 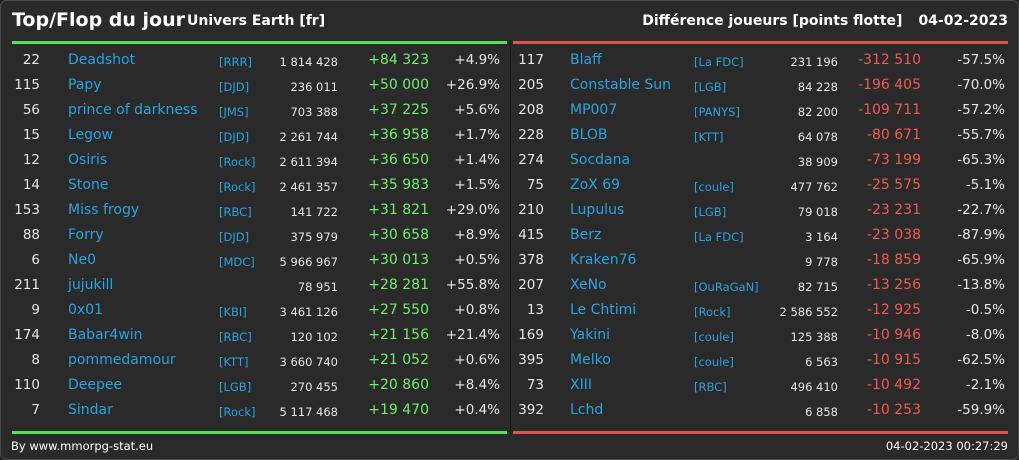 I want to click on player-rank: 115, so click(x=27, y=85).